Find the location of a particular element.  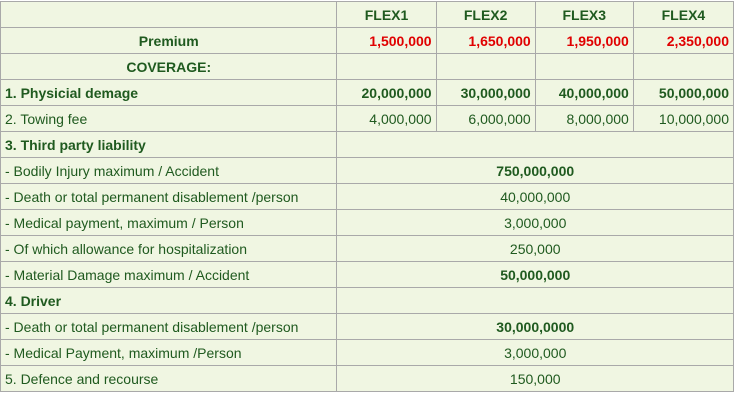

value-cell: 6,000,000 is located at coordinates (485, 118).